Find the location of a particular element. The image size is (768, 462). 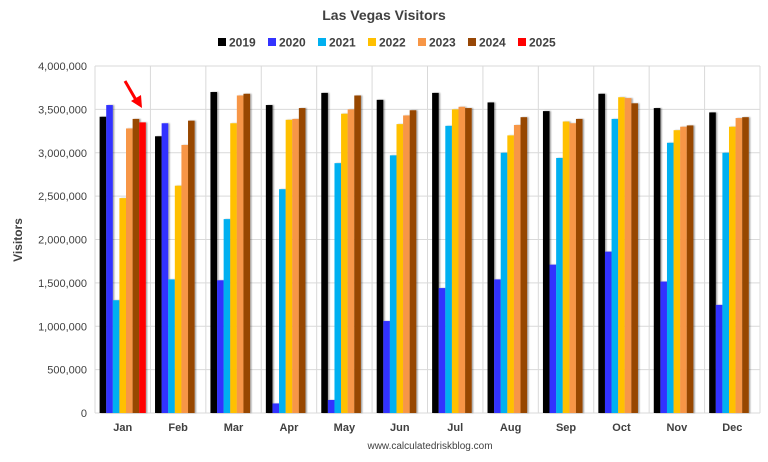

bar-2024-Jul is located at coordinates (468, 260).